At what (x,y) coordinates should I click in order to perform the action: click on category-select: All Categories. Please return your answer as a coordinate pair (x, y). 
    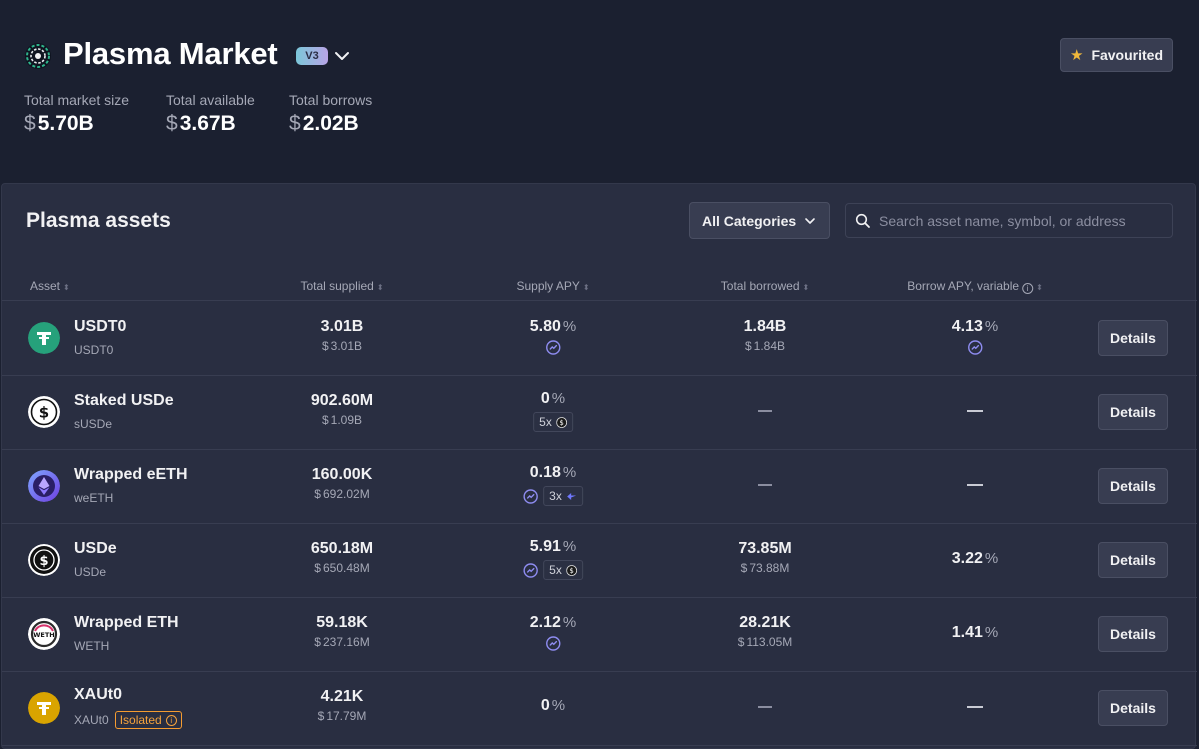
    Looking at the image, I should click on (759, 220).